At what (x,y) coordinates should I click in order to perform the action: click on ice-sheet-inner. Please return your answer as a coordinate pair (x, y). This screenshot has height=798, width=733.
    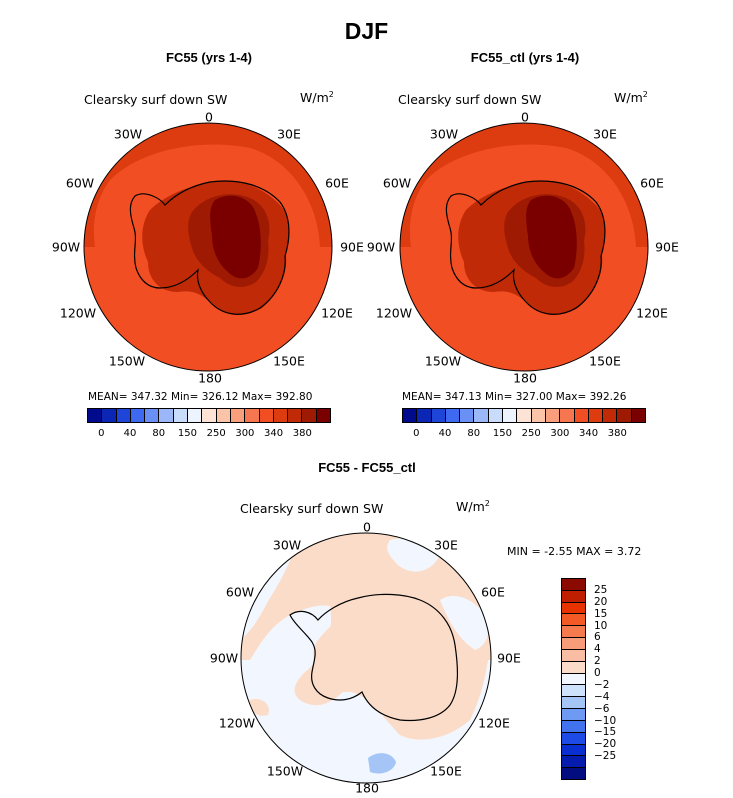
    Looking at the image, I should click on (545, 240).